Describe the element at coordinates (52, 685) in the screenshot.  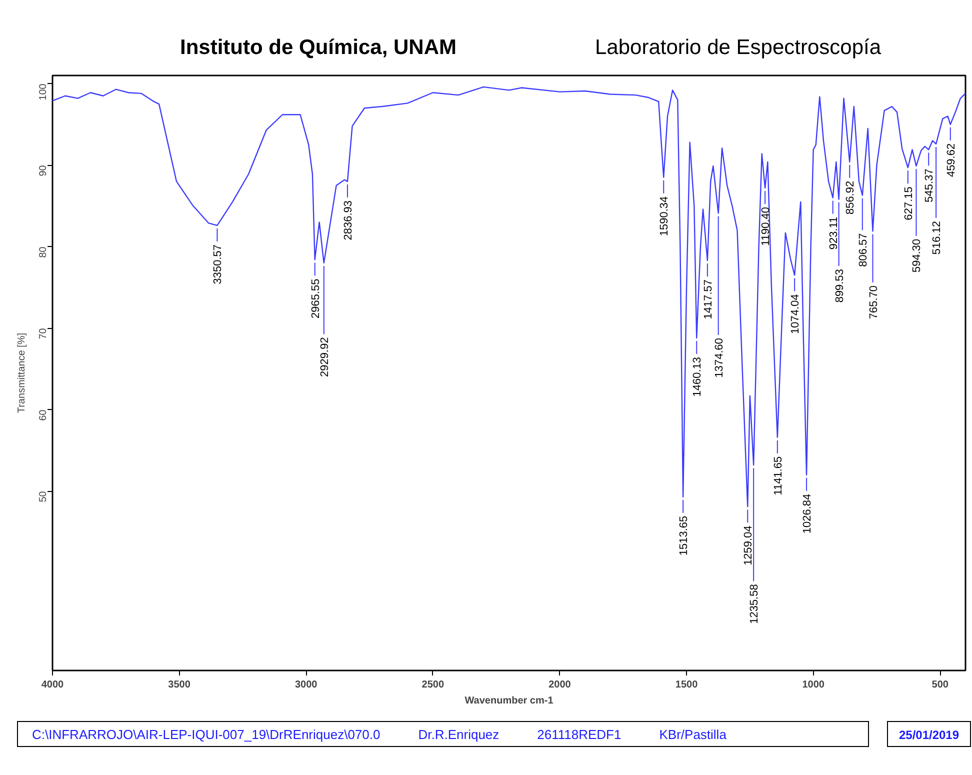
I see `x-tick-label: 4000` at that location.